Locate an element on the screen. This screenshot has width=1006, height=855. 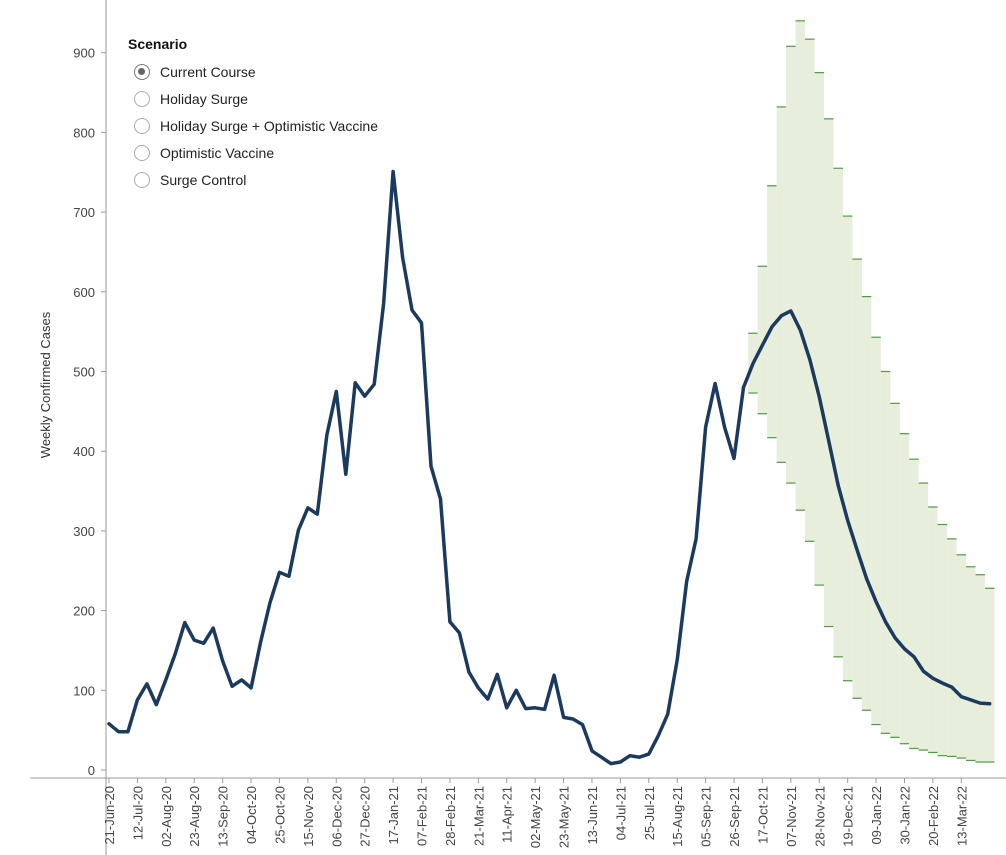
legend-title: Scenario is located at coordinates (158, 44).